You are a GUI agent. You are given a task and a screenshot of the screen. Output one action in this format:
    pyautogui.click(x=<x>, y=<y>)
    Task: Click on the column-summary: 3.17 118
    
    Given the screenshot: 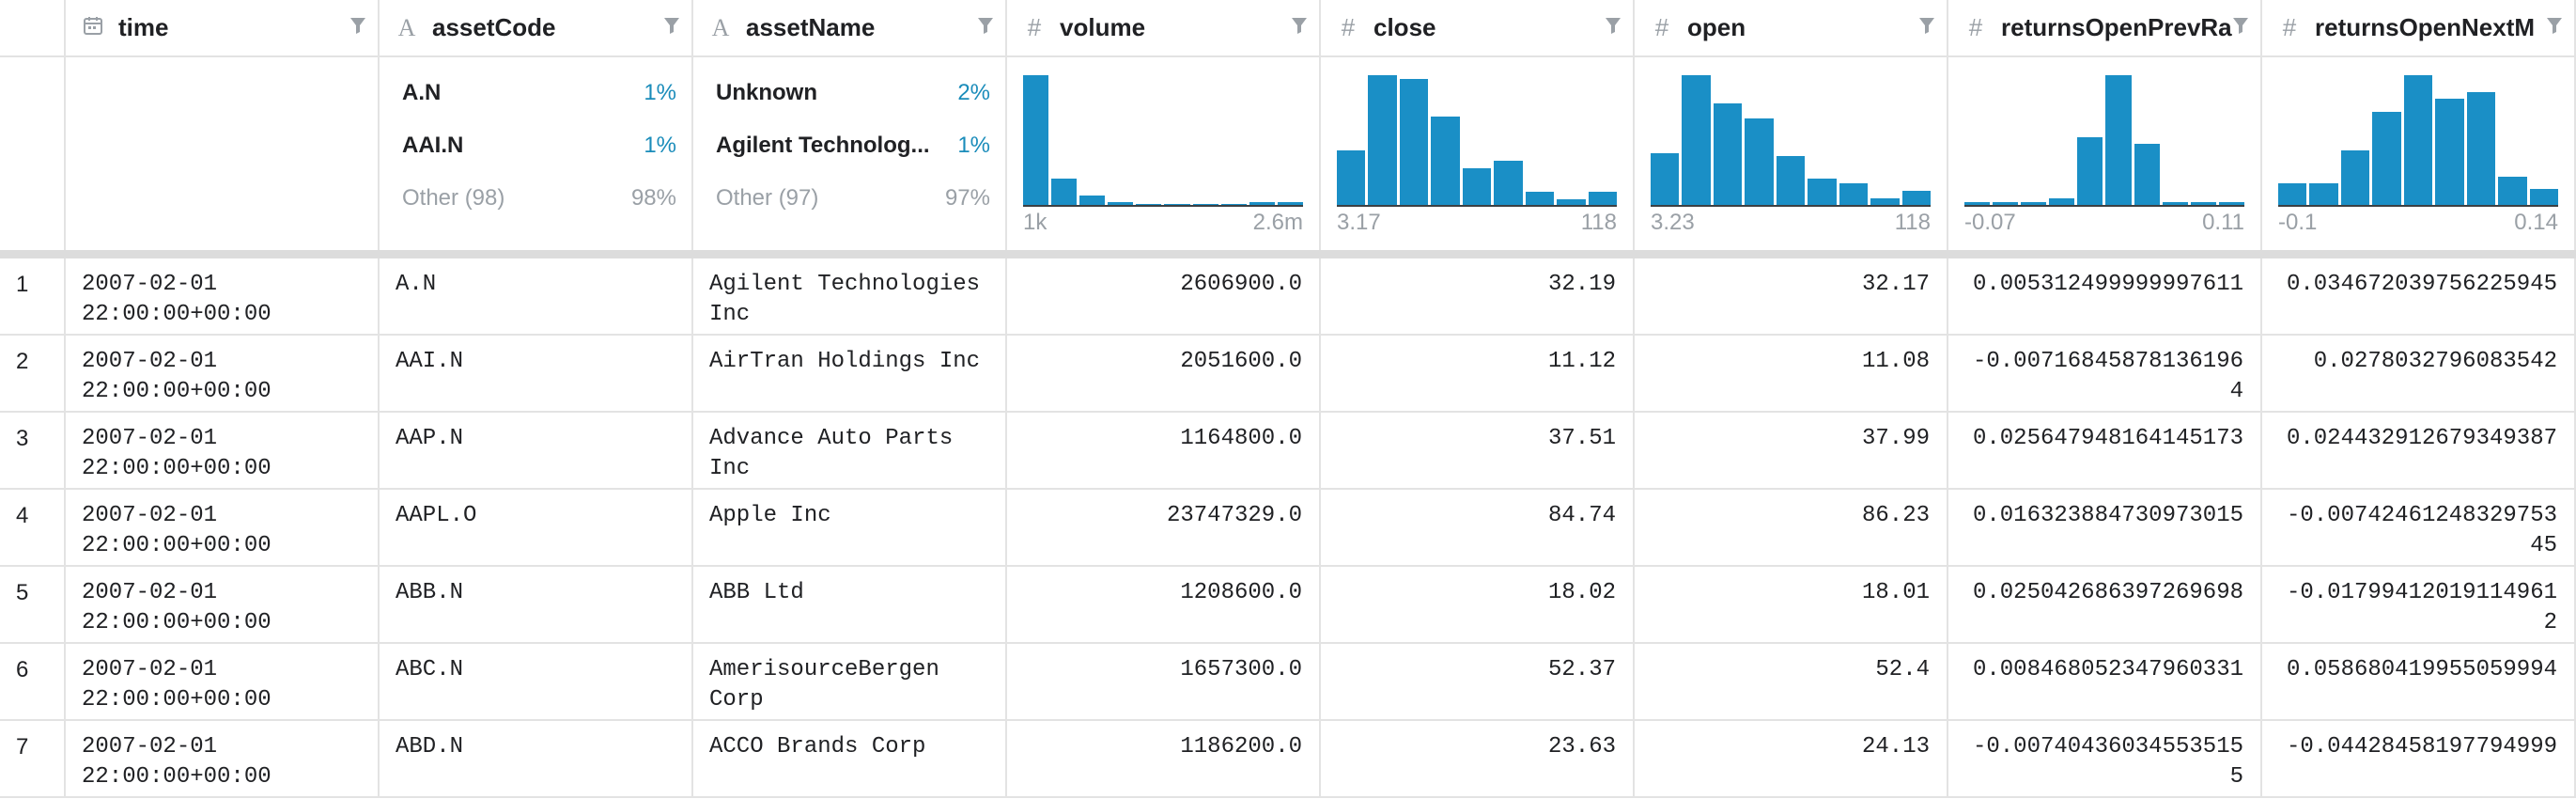 What is the action you would take?
    pyautogui.click(x=1478, y=153)
    